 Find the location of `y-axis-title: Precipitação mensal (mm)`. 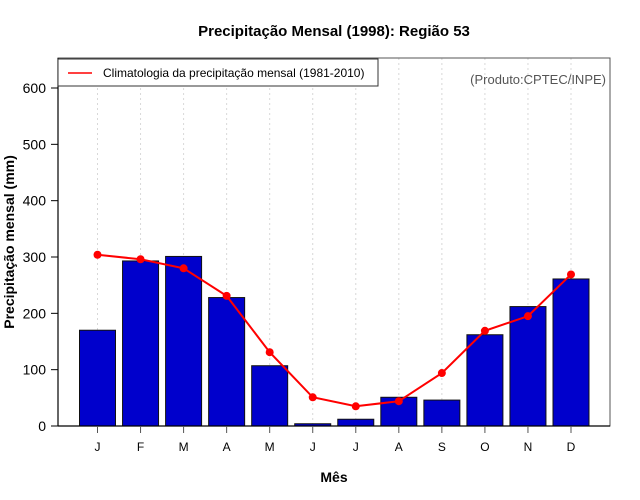

y-axis-title: Precipitação mensal (mm) is located at coordinates (9, 242).